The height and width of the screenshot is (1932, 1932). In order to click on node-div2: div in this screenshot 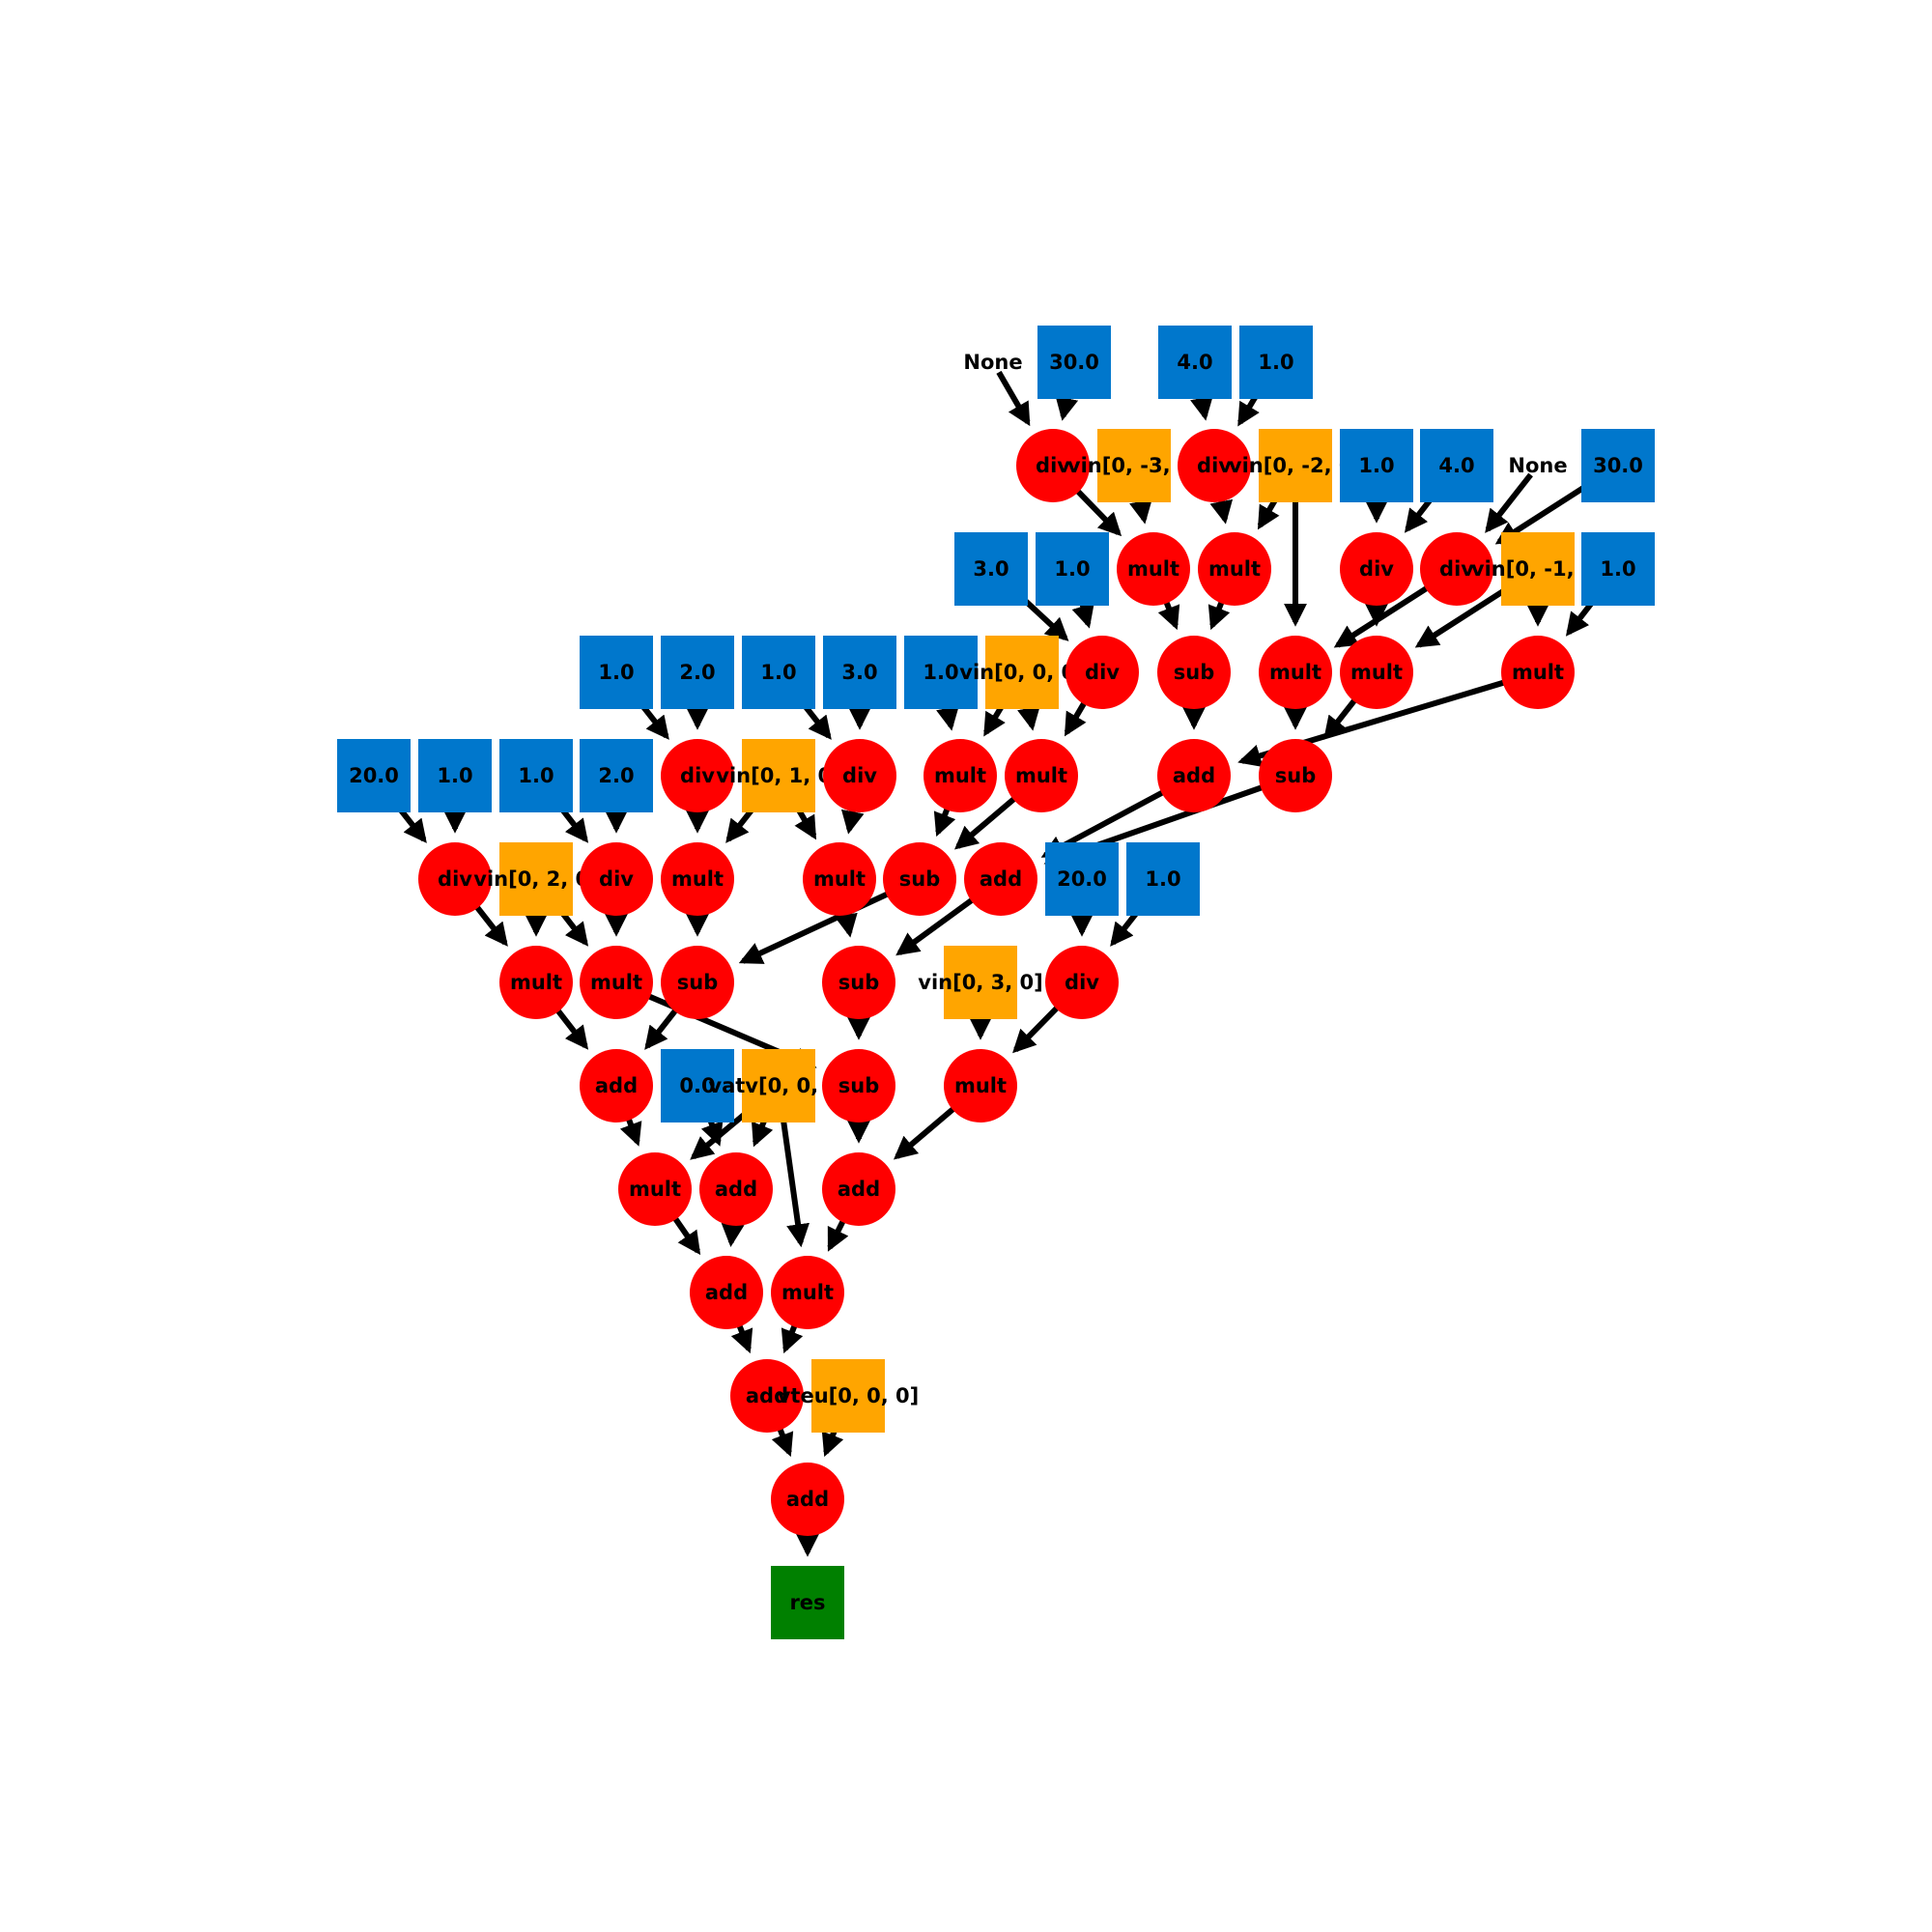, I will do `click(1214, 465)`.